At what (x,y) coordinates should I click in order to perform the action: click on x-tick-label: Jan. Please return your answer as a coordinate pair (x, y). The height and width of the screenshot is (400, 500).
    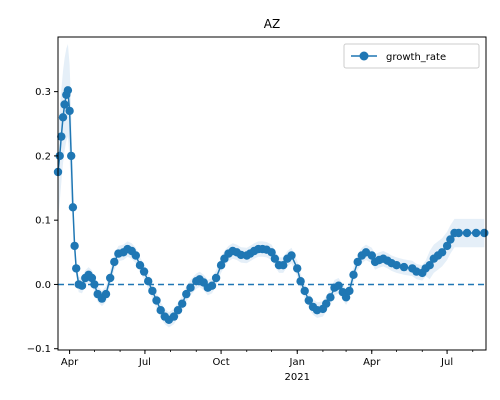
    Looking at the image, I should click on (297, 362).